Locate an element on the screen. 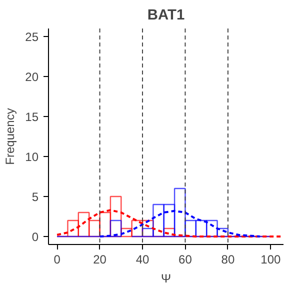 The height and width of the screenshot is (288, 288). y-tick-label: 25 is located at coordinates (32, 37).